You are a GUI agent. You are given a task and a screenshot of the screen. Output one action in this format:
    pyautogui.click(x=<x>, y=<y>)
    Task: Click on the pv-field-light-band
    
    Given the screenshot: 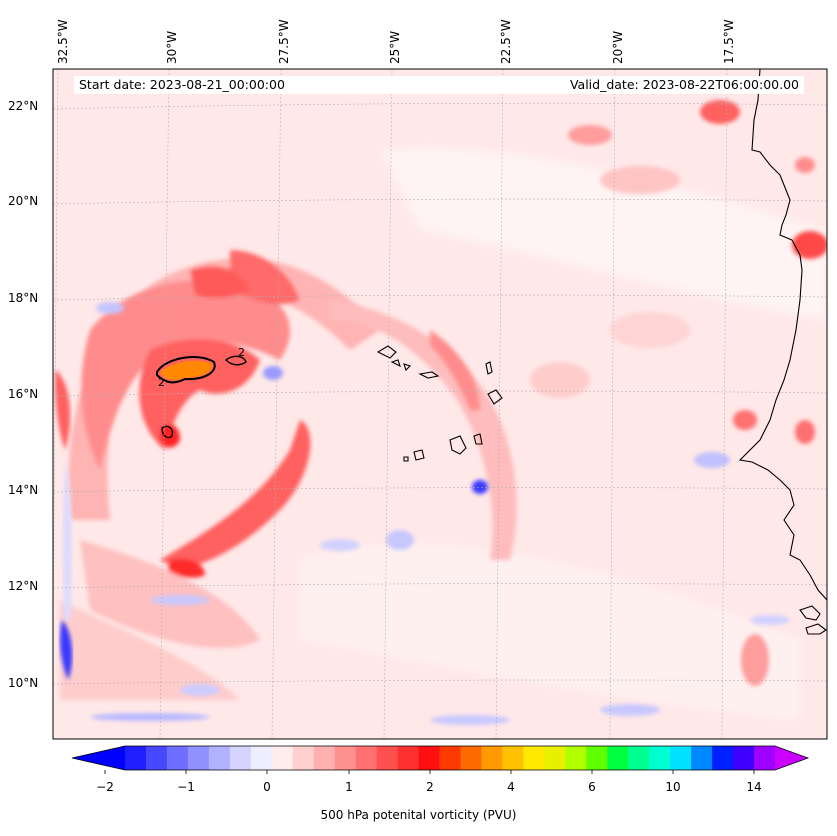 What is the action you would take?
    pyautogui.click(x=603, y=233)
    